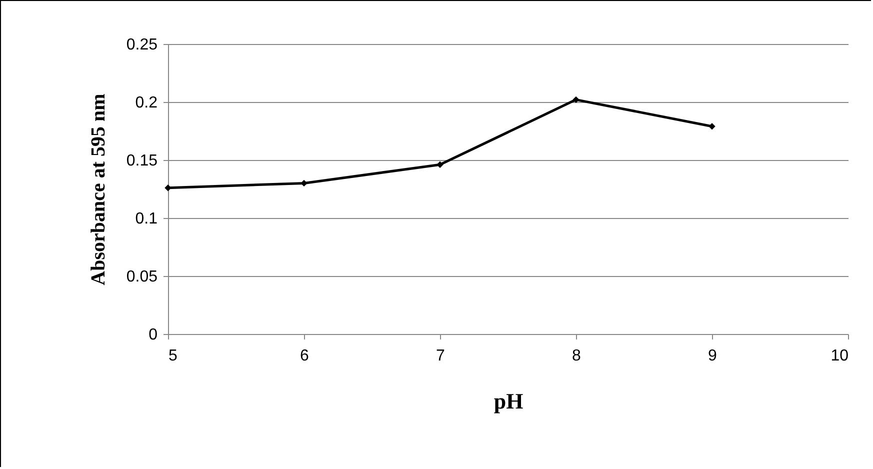 This screenshot has width=873, height=469. I want to click on y-tick-label: 0.15, so click(142, 161).